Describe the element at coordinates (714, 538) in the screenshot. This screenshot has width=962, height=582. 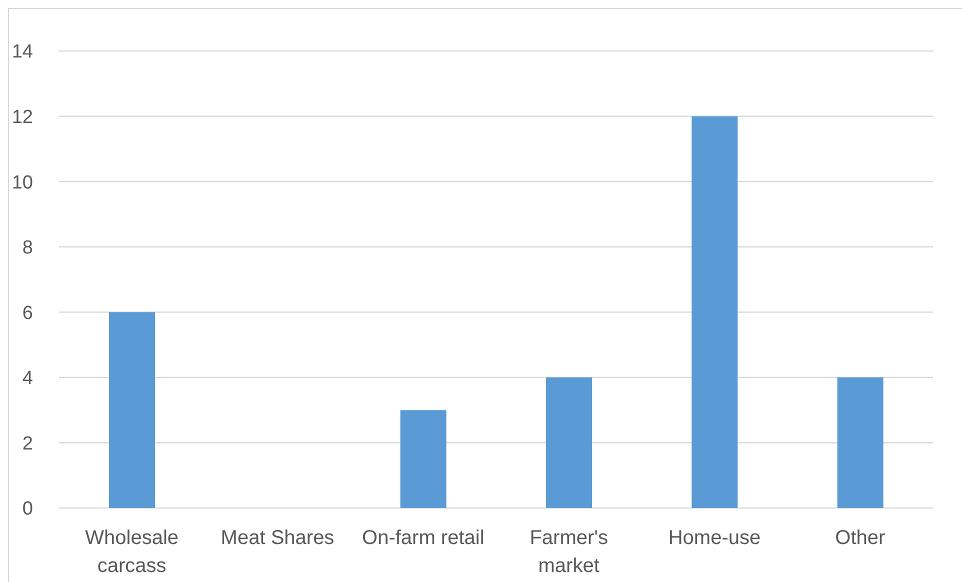
I see `x-tick-label: Home-use` at that location.